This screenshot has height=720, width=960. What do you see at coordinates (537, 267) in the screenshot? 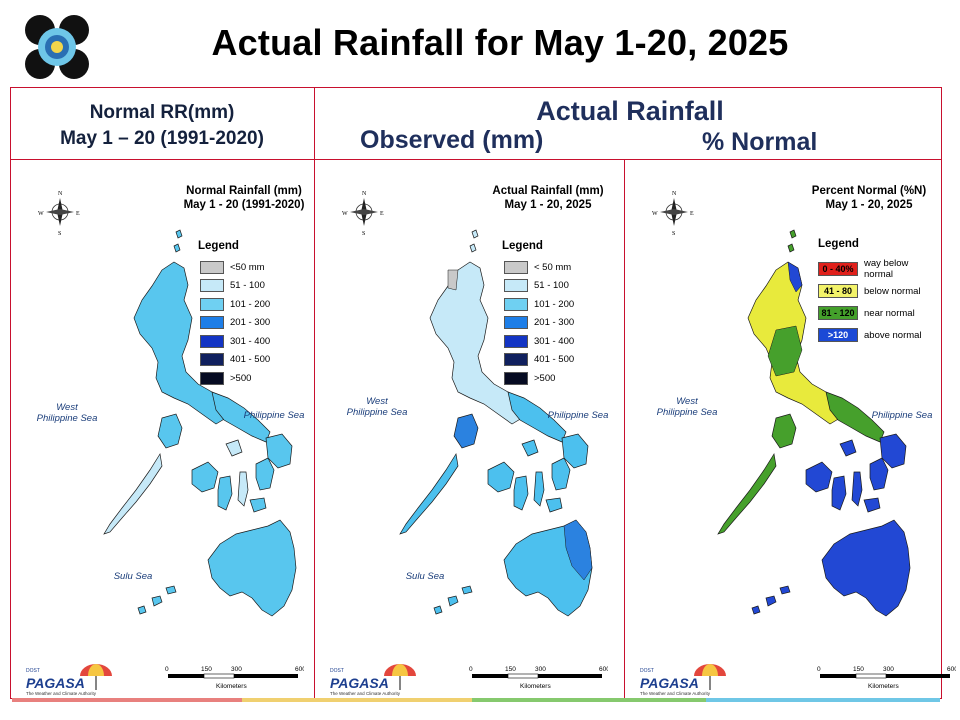
I see `legend-item: < 50 mm` at bounding box center [537, 267].